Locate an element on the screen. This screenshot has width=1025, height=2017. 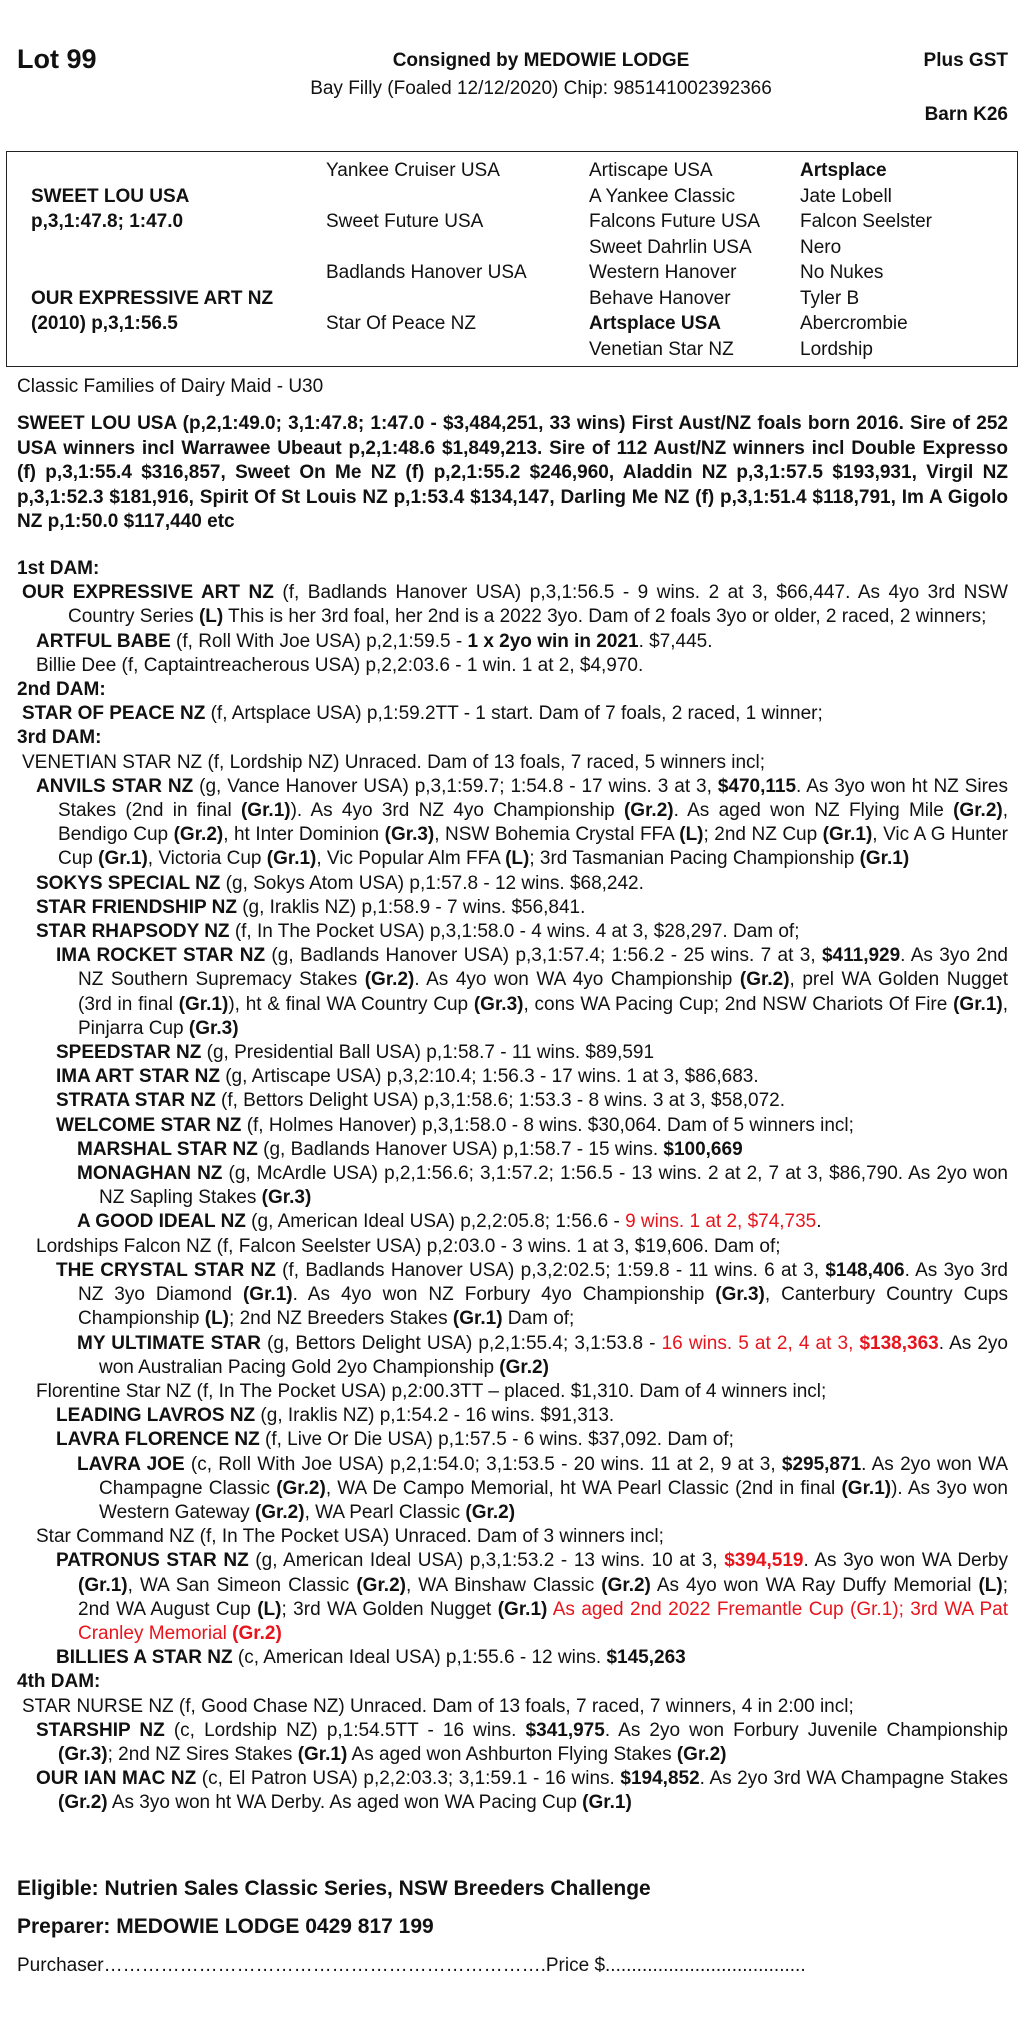
text: ; 3rd Tasmanian Pacing Championship is located at coordinates (694, 859).